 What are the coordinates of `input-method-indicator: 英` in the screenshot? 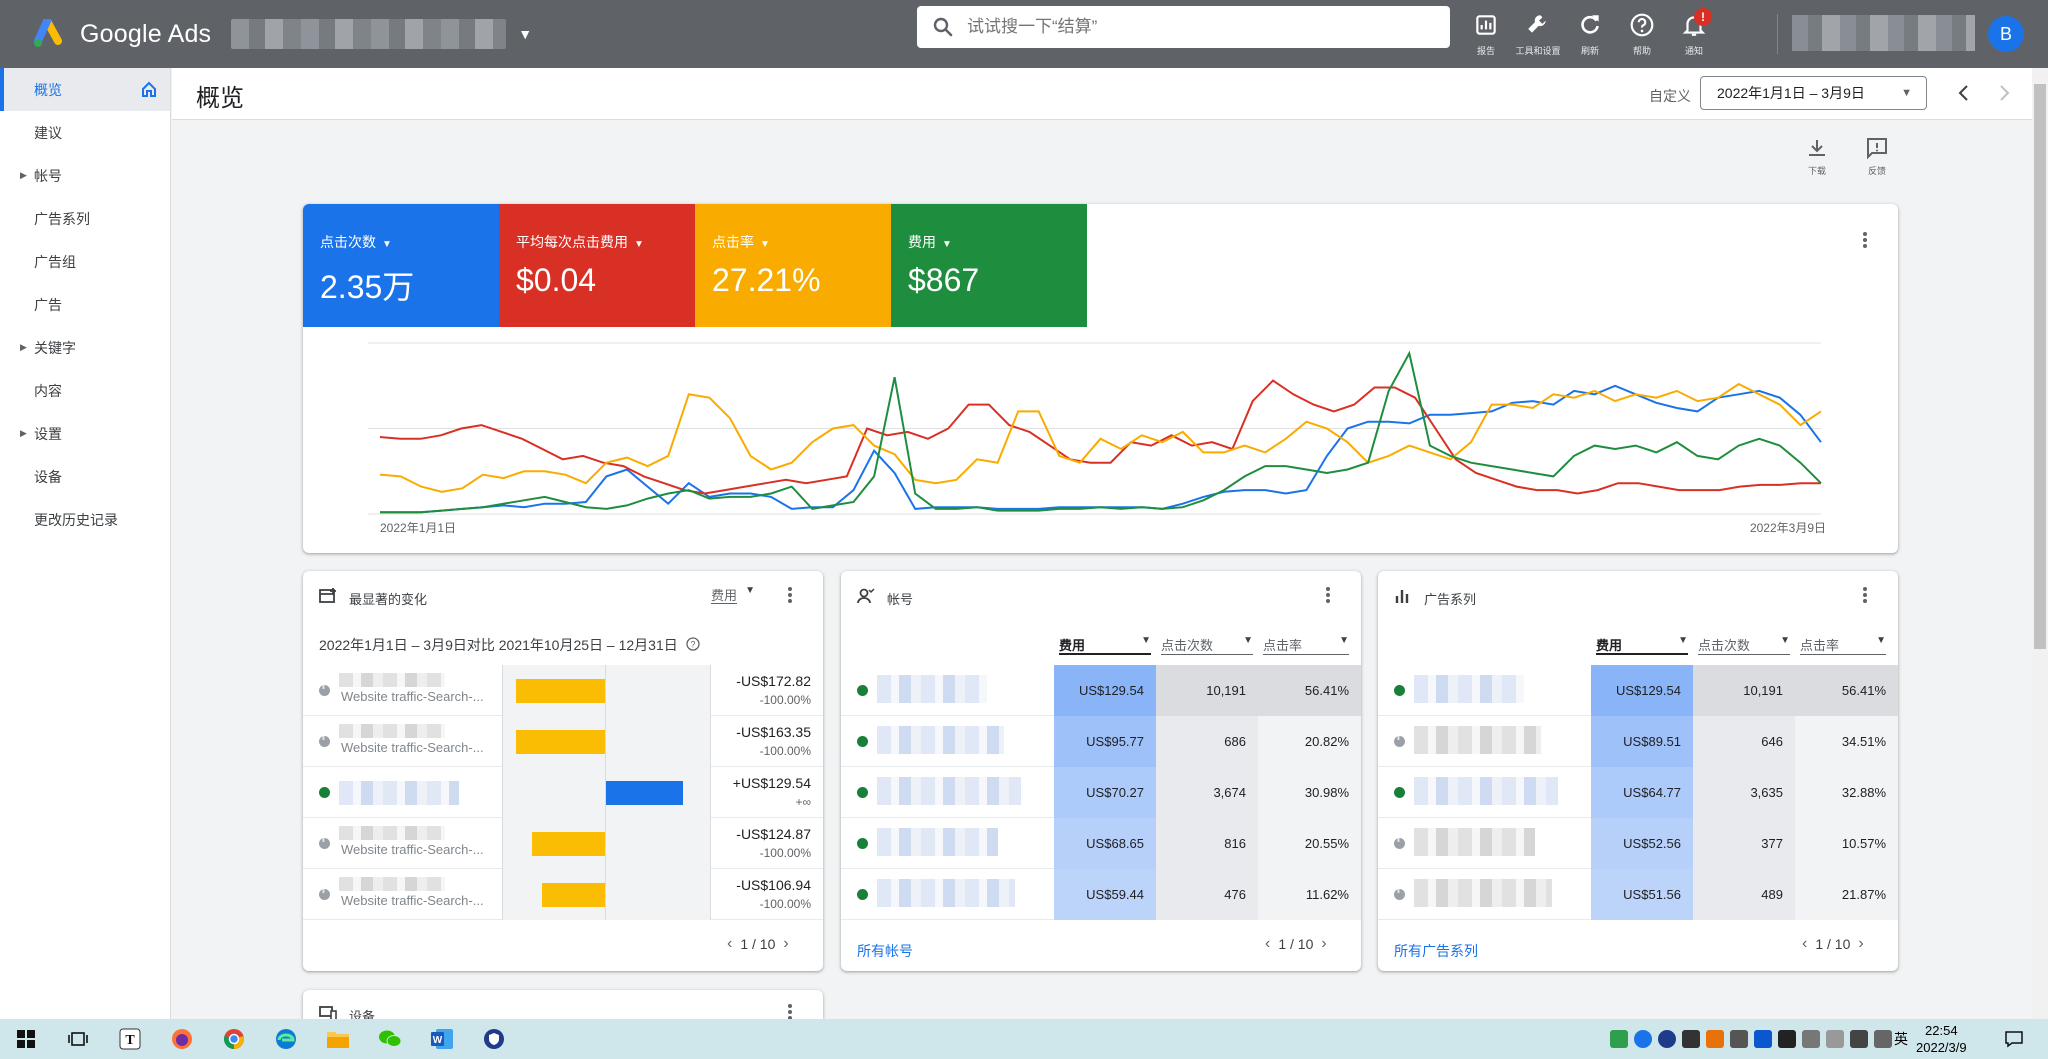 It's located at (1901, 1039).